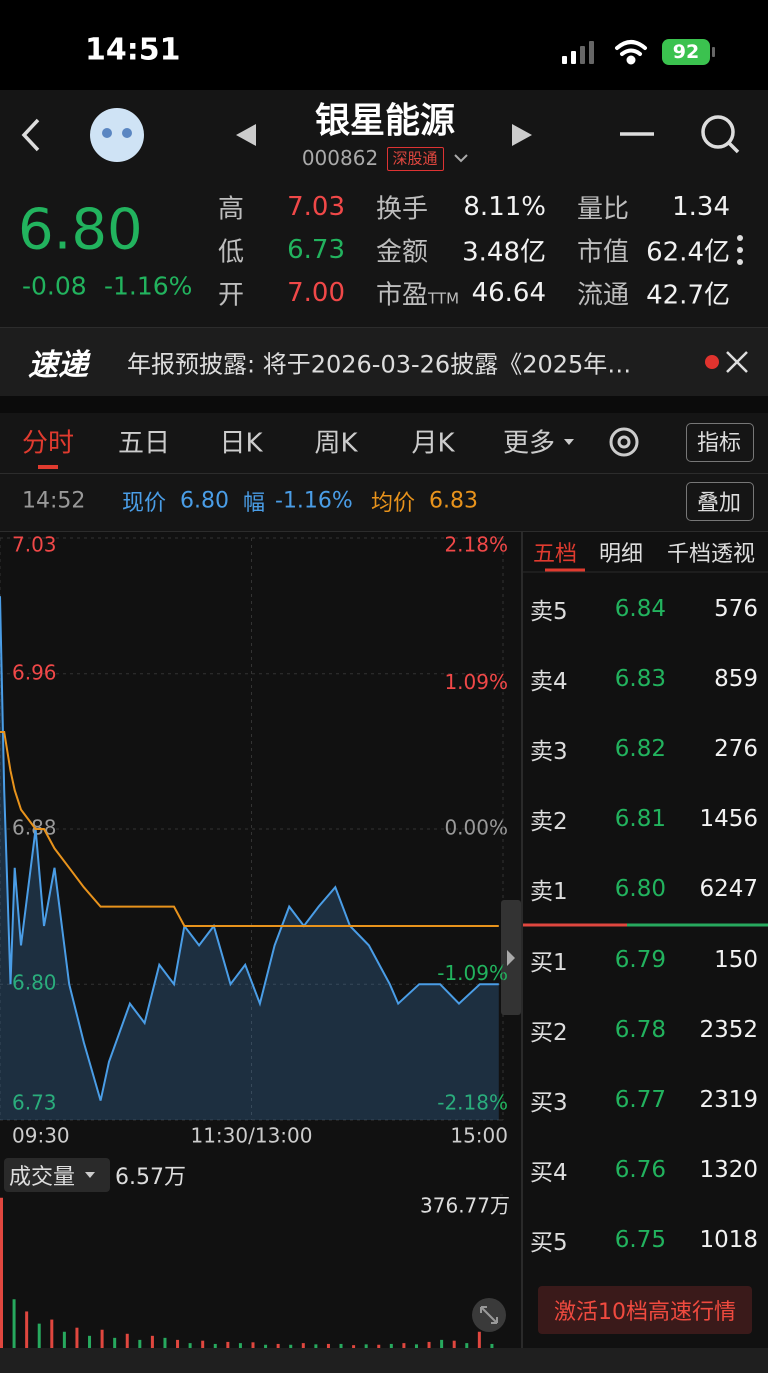 Image resolution: width=768 pixels, height=1373 pixels. What do you see at coordinates (640, 1030) in the screenshot?
I see `book-price: 6.78` at bounding box center [640, 1030].